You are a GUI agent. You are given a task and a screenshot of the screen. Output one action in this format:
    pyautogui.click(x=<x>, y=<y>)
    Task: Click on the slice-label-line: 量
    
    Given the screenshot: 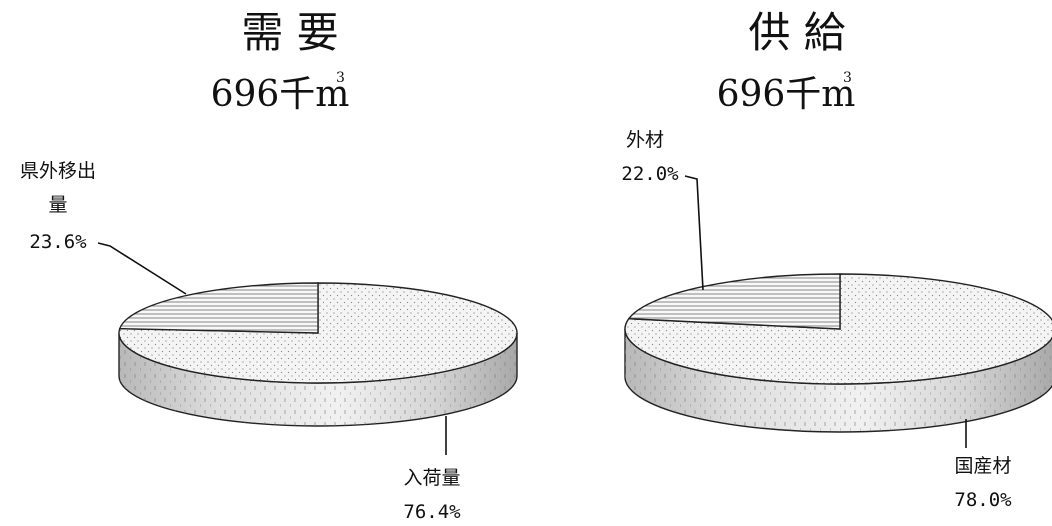 What is the action you would take?
    pyautogui.click(x=57, y=205)
    